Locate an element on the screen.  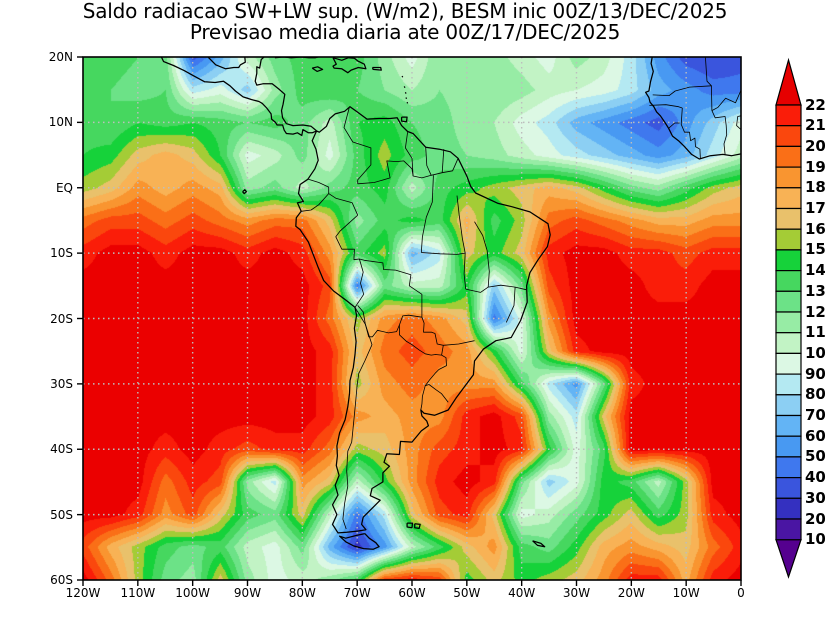
colorbar-label-110: 110 is located at coordinates (815, 332).